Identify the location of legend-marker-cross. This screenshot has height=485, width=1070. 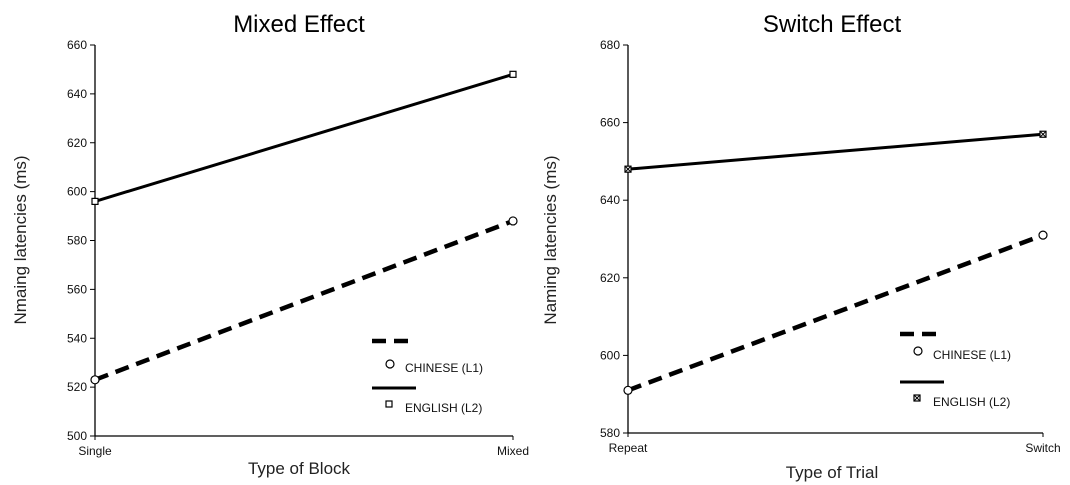
(917, 398).